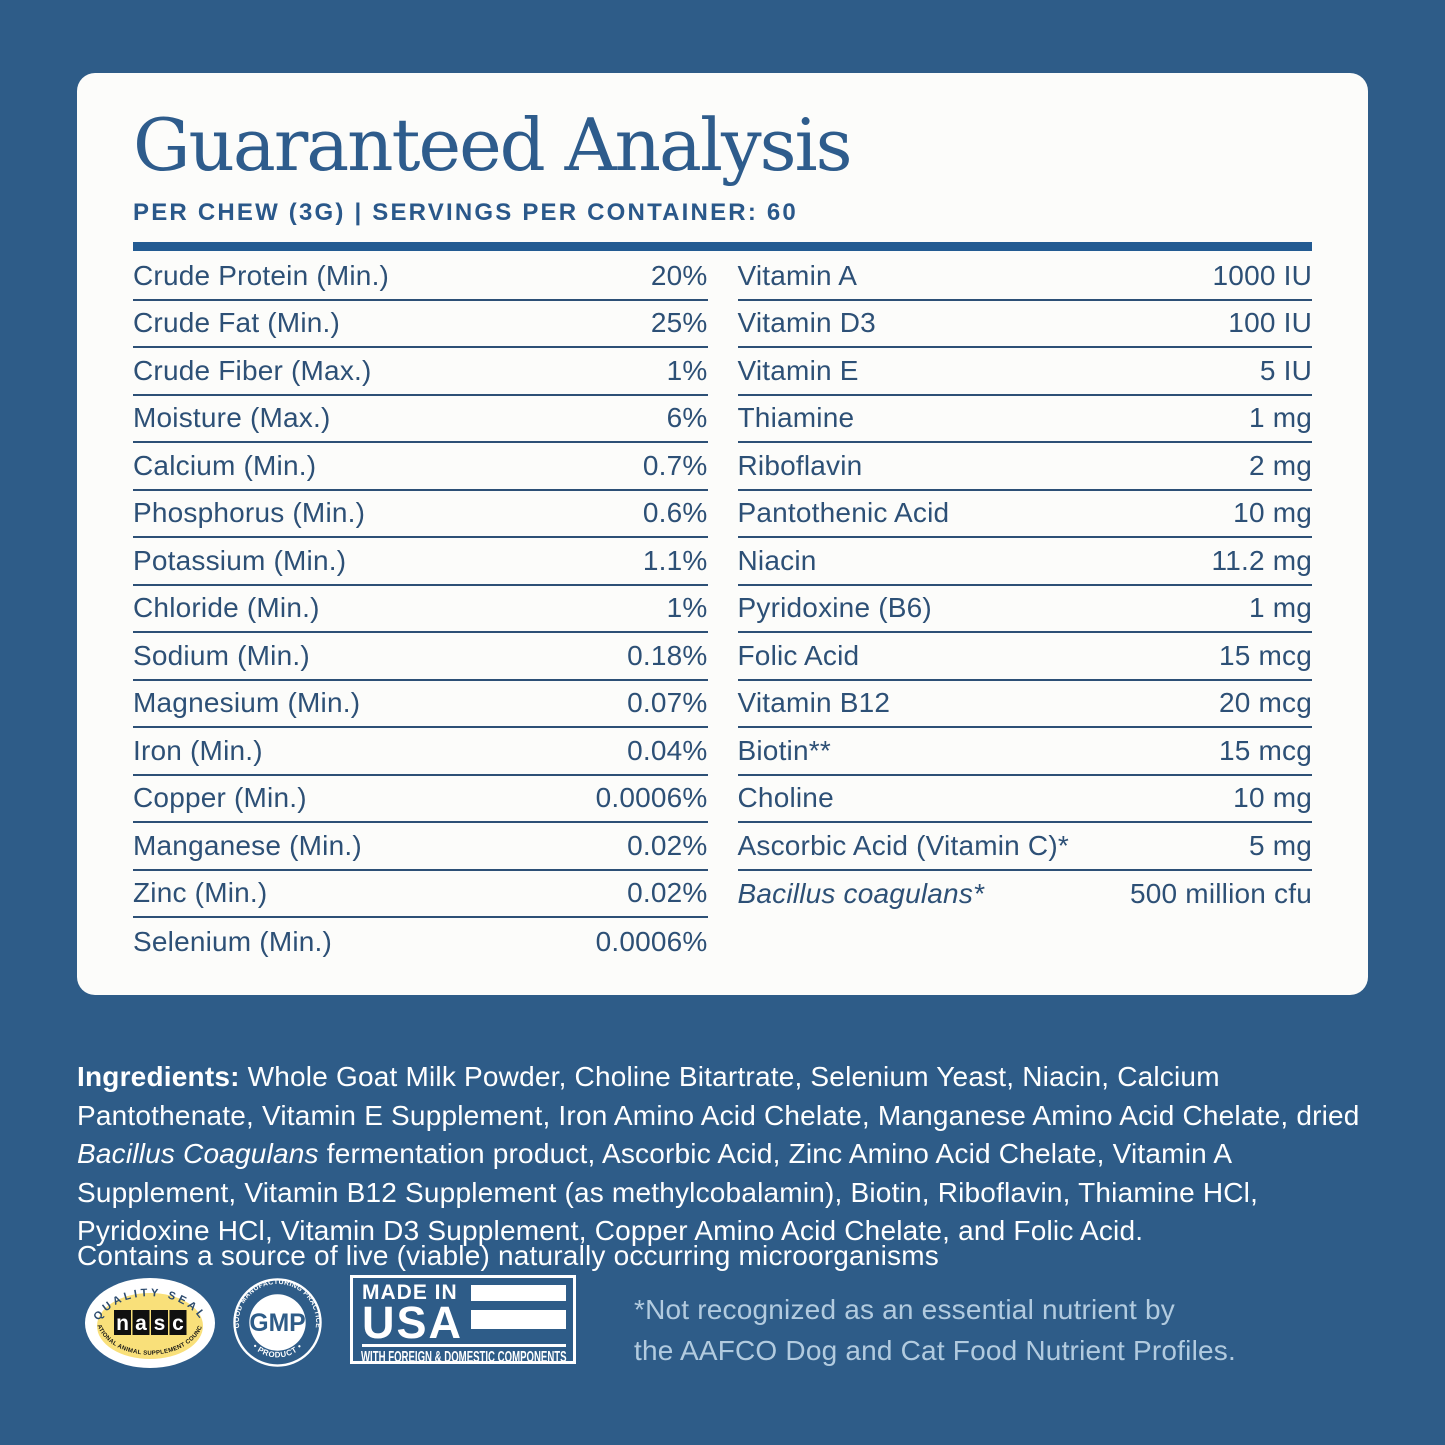 The height and width of the screenshot is (1445, 1445). I want to click on analysis-row: Crude Protein (Min.) 20%, so click(420, 277).